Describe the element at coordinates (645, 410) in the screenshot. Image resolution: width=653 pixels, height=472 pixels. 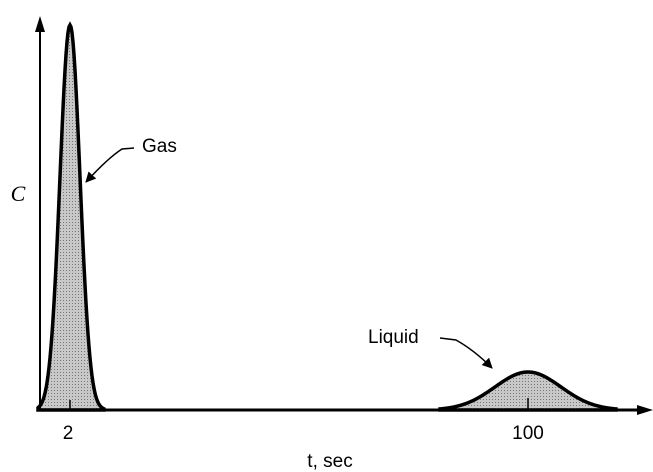
I see `x-axis-arrow` at that location.